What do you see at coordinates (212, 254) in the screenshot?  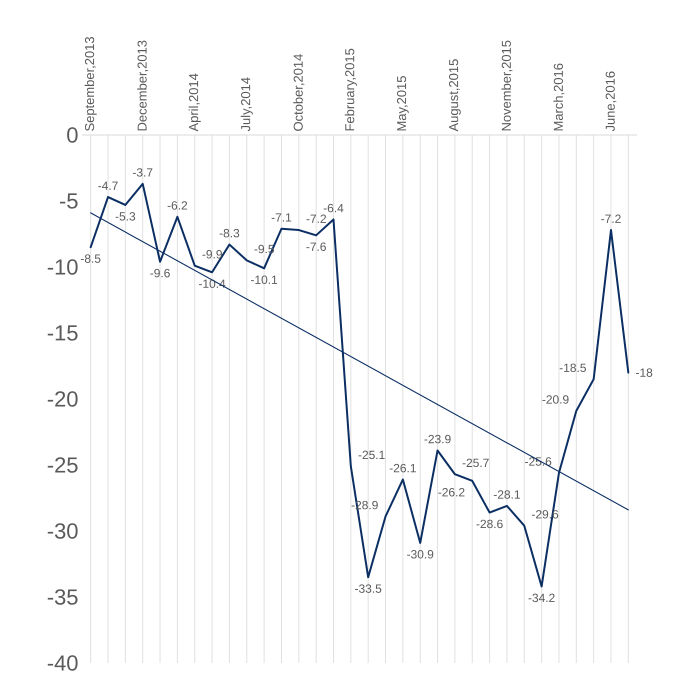 I see `data-label: -9.9` at bounding box center [212, 254].